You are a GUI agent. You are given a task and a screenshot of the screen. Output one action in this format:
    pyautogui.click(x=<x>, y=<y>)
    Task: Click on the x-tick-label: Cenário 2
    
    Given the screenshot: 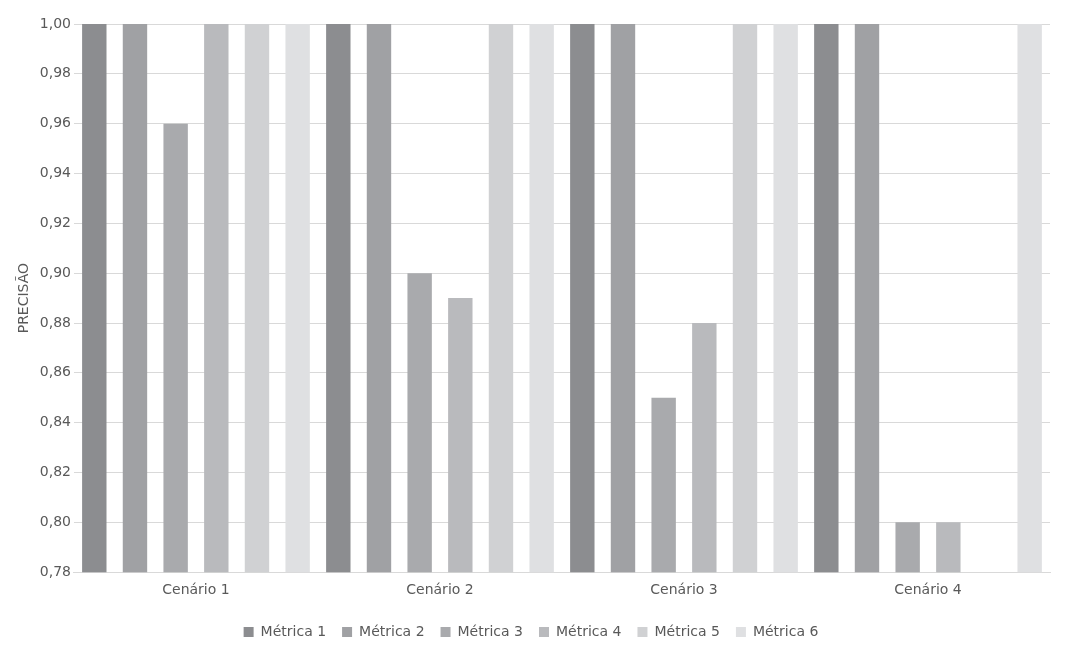 What is the action you would take?
    pyautogui.click(x=440, y=589)
    